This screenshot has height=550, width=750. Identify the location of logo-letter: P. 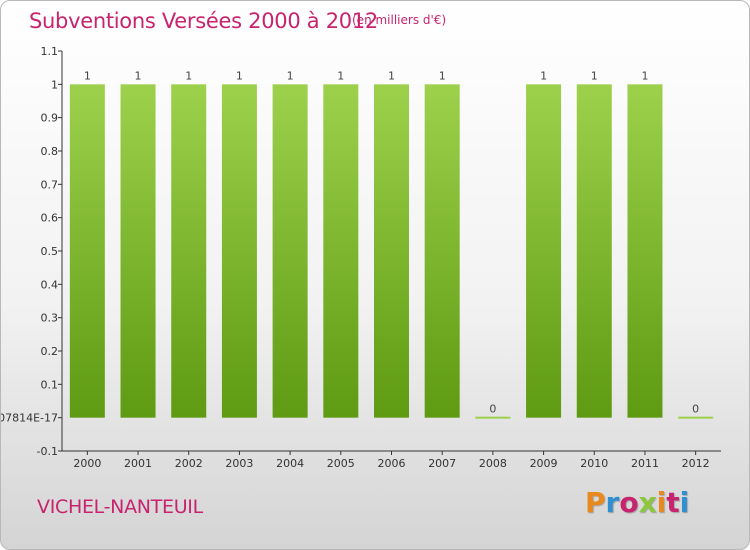
(595, 502).